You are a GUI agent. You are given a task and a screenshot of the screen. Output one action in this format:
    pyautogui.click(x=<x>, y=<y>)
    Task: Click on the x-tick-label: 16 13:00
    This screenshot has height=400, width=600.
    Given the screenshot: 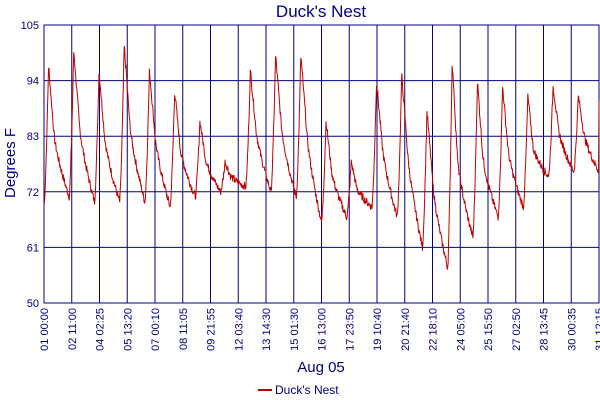 What is the action you would take?
    pyautogui.click(x=323, y=329)
    